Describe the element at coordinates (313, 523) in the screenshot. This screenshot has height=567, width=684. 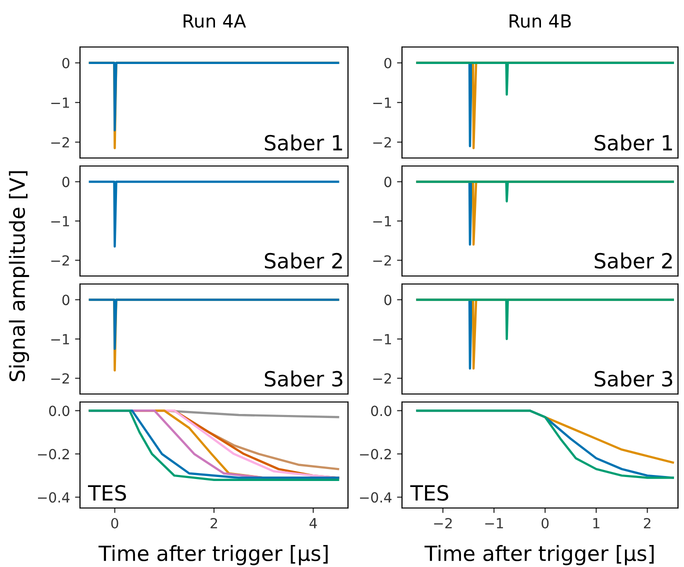
I see `x-tick-label: 4` at that location.